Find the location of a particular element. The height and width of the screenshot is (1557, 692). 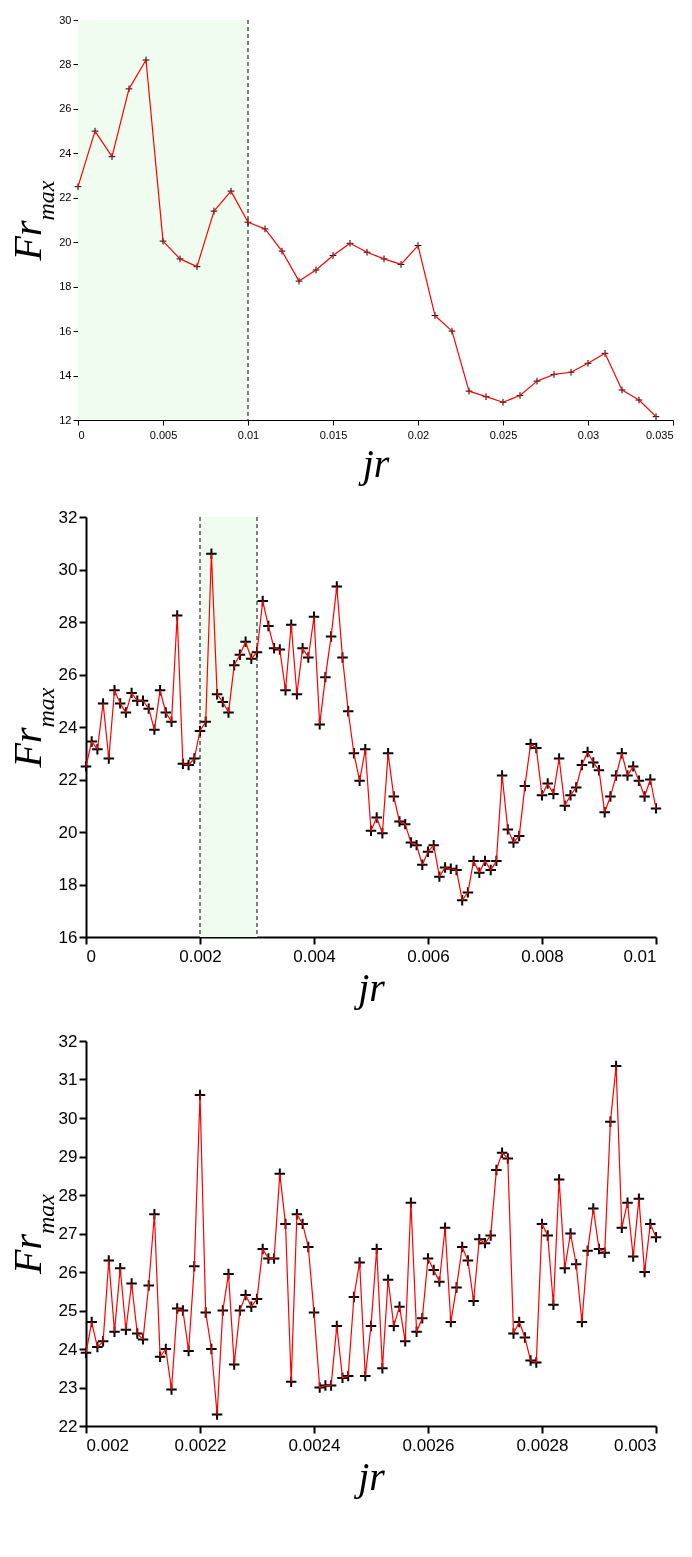

x-tick-label: 0.015 is located at coordinates (333, 434).